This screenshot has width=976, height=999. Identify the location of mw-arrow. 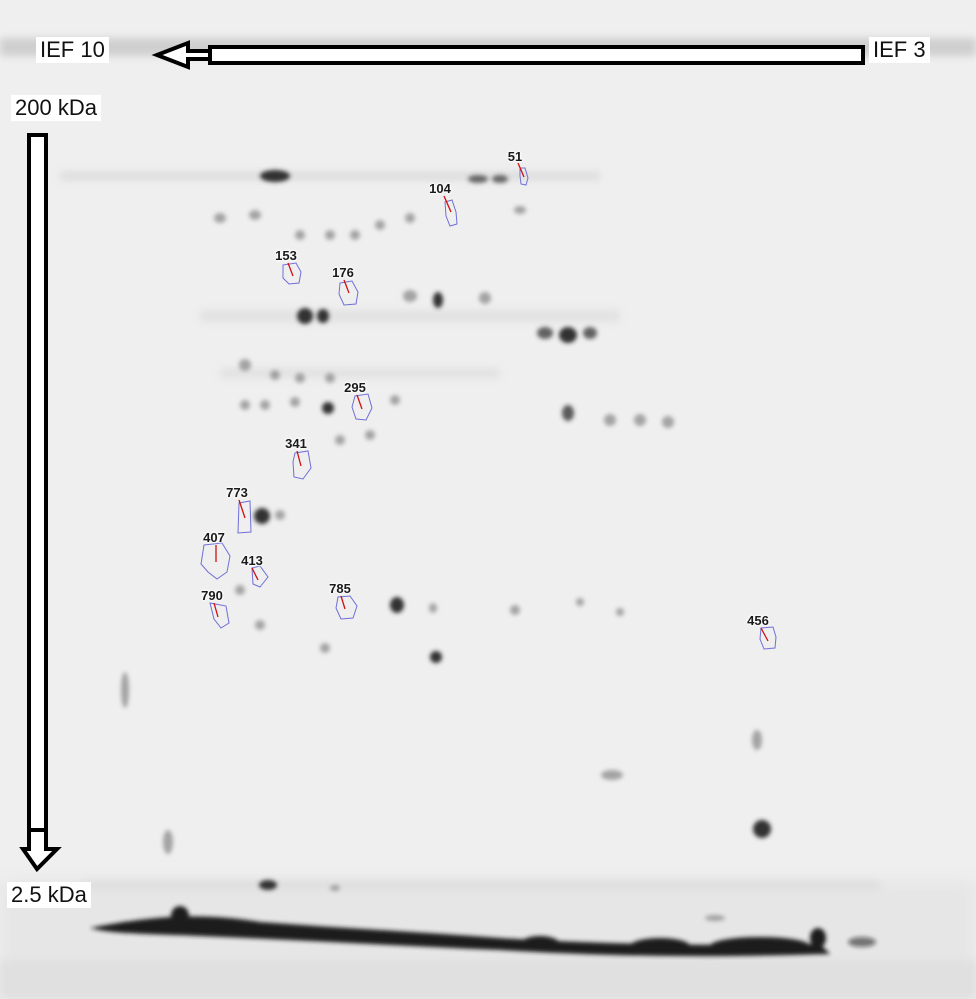
(40, 503).